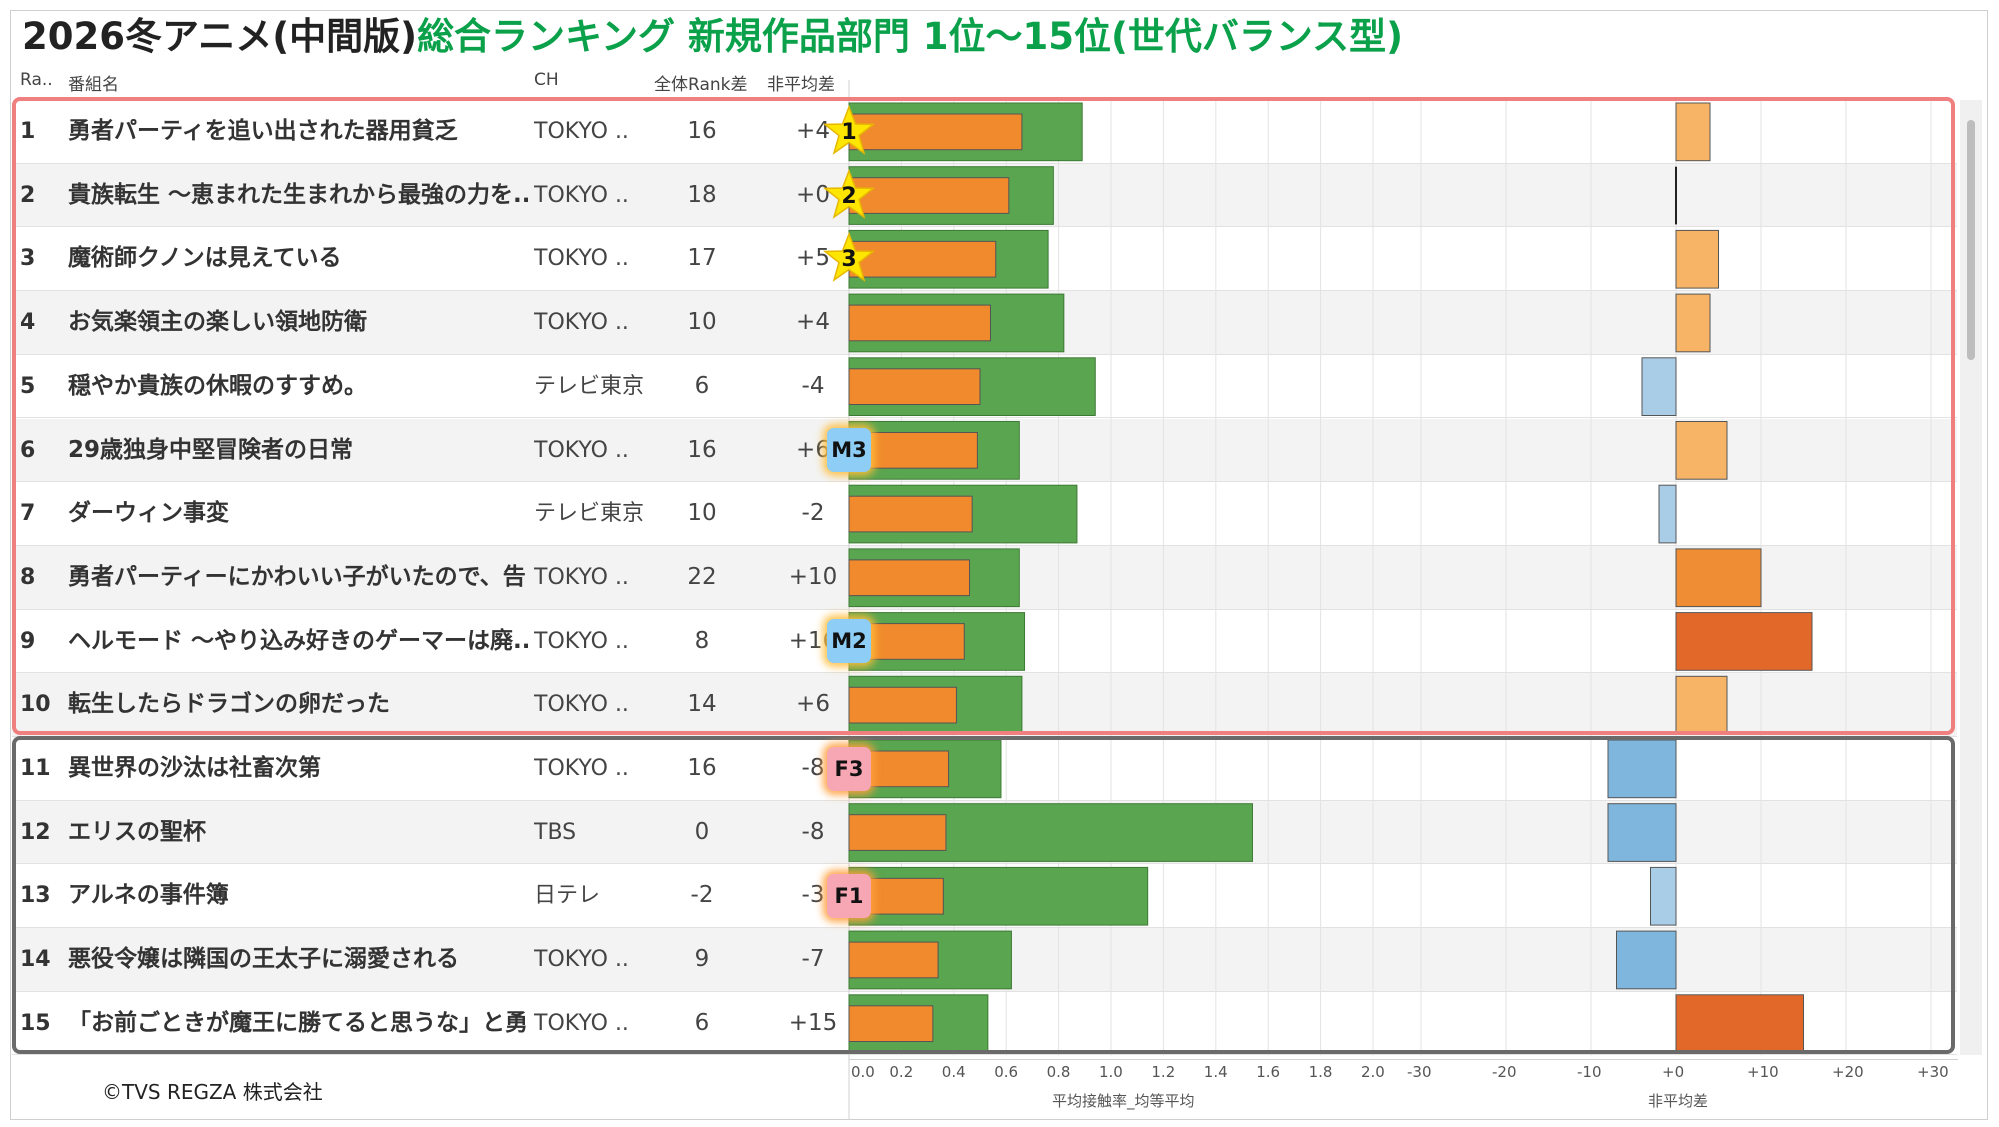  Describe the element at coordinates (298, 640) in the screenshot. I see `row-title: ヘルモード ～やり込み好きのゲーマーは廃..` at that location.